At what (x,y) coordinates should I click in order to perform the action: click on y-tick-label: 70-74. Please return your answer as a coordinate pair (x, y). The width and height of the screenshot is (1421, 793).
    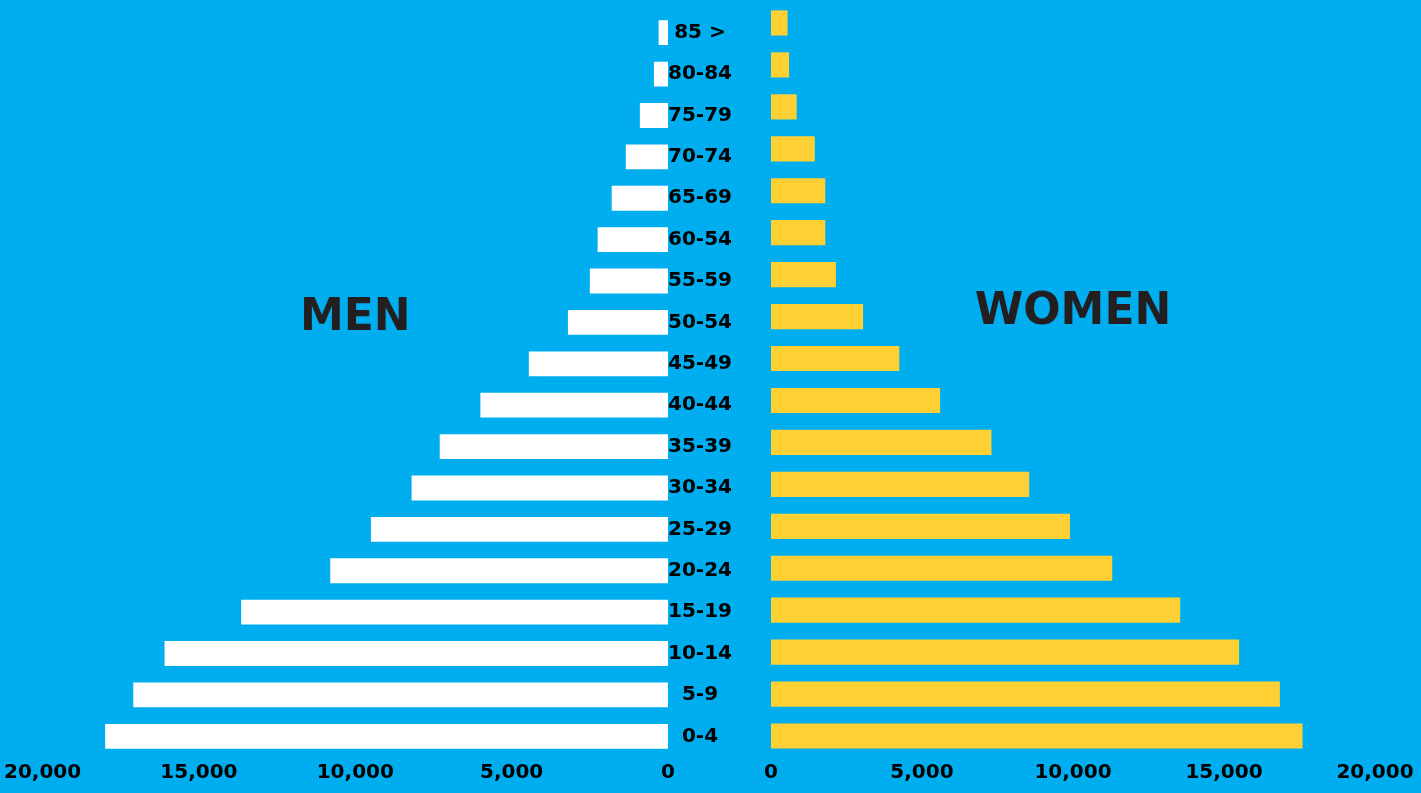
    Looking at the image, I should click on (700, 155).